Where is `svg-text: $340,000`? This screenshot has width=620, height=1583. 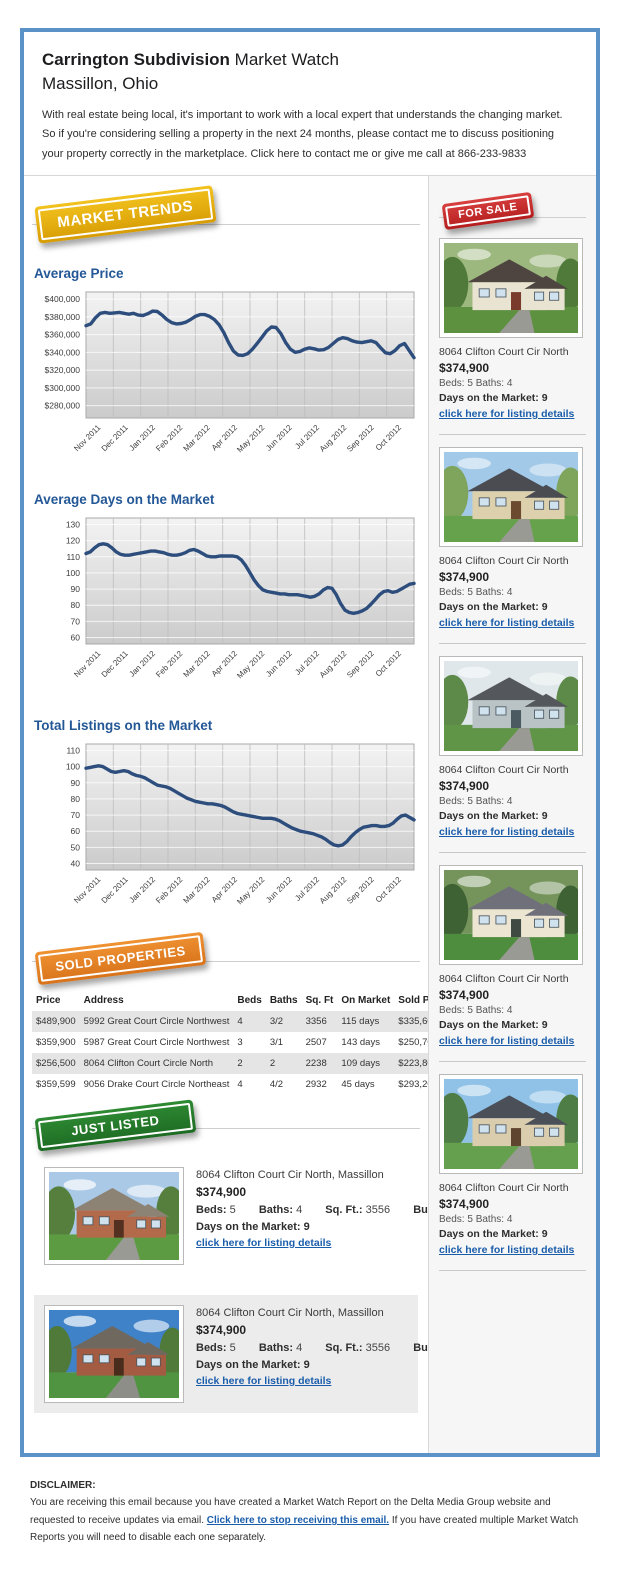
svg-text: $340,000 is located at coordinates (63, 352).